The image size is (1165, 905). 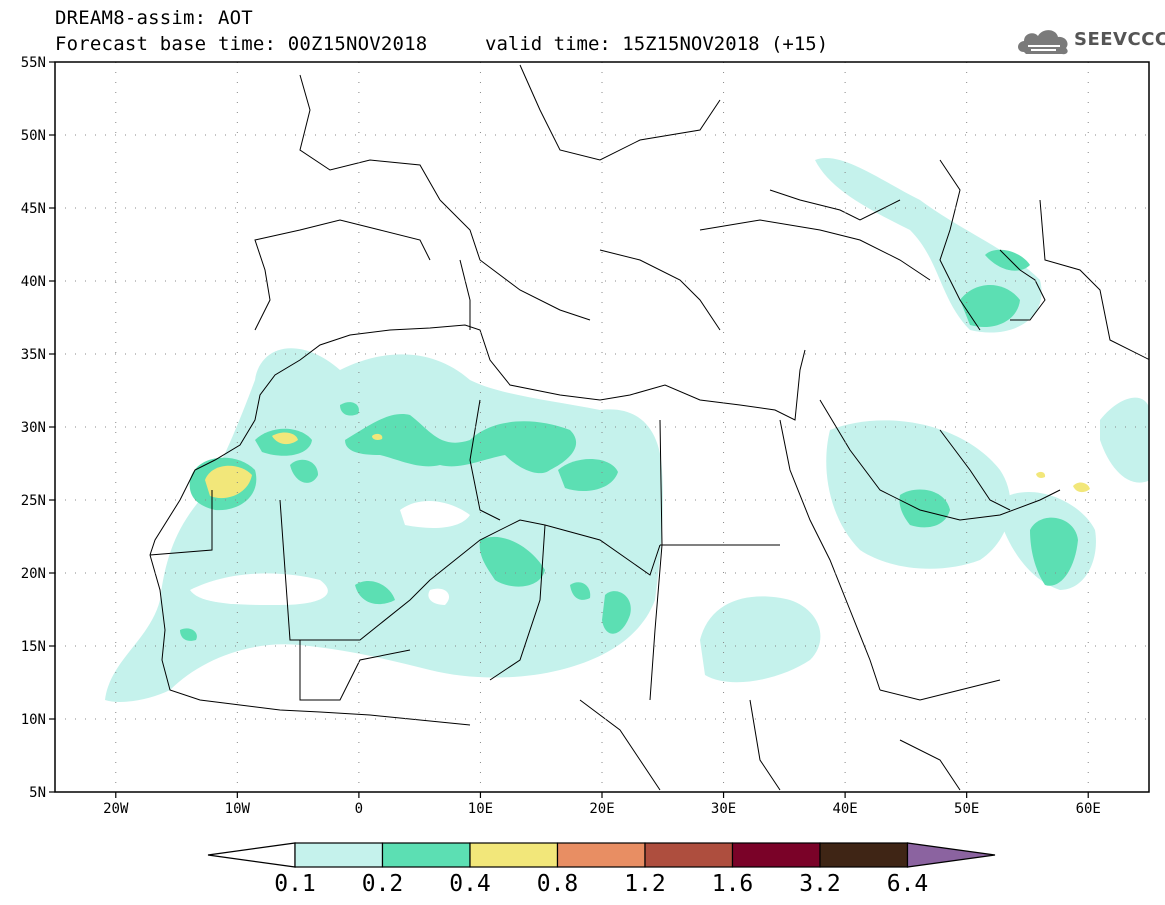 I want to click on colorbar-level-label: 1.2, so click(x=645, y=884).